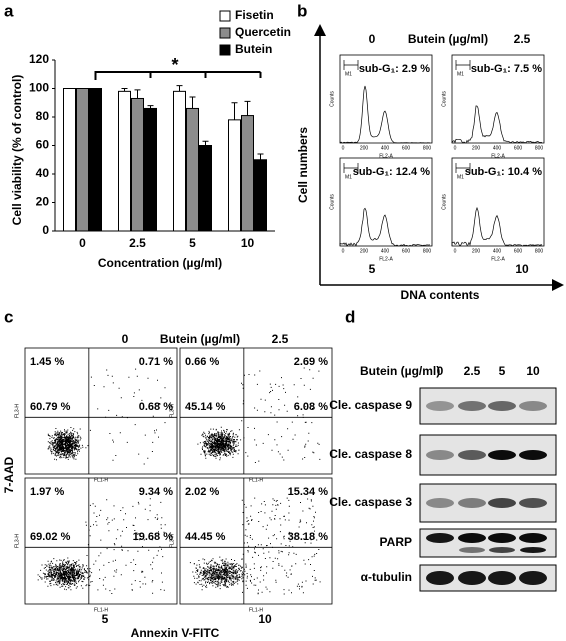  Describe the element at coordinates (156, 492) in the screenshot. I see `quadrant-percent: 9.34 %` at that location.